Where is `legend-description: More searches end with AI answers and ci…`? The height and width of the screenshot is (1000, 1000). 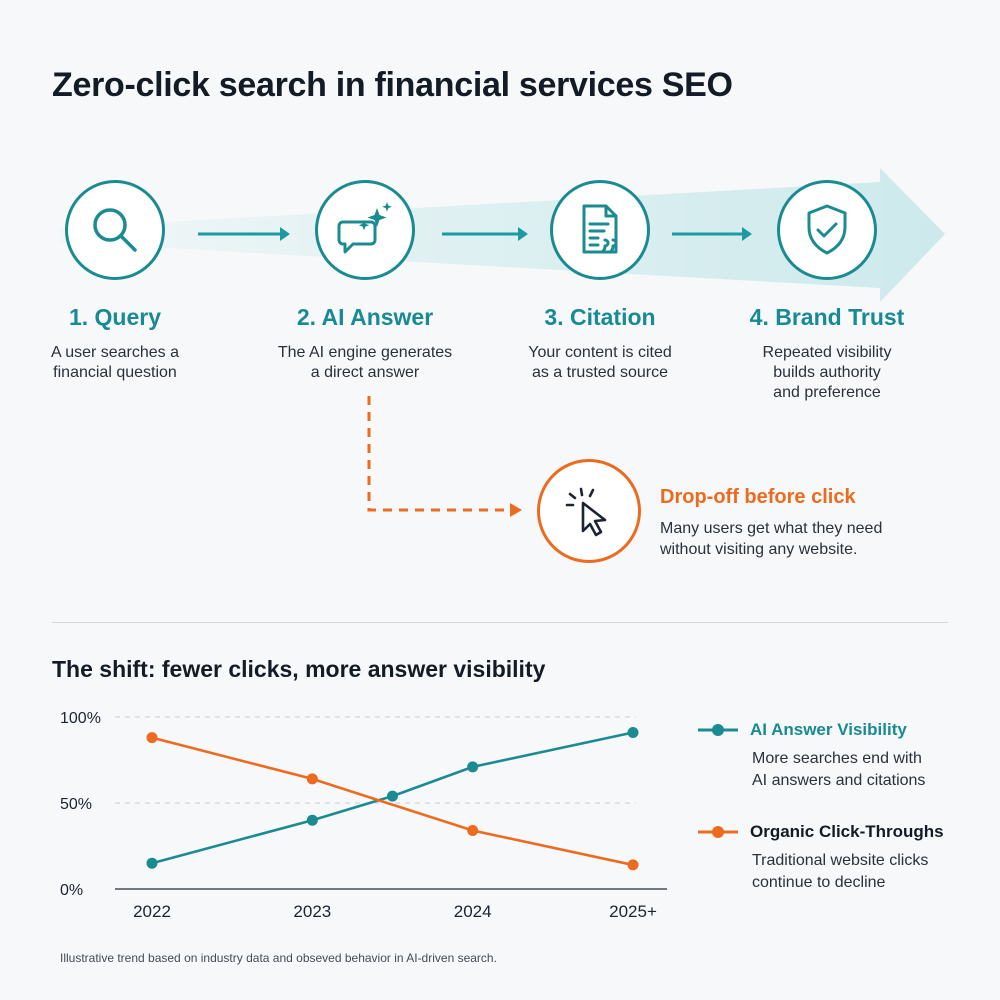
legend-description: More searches end with AI answers and ci… is located at coordinates (839, 769).